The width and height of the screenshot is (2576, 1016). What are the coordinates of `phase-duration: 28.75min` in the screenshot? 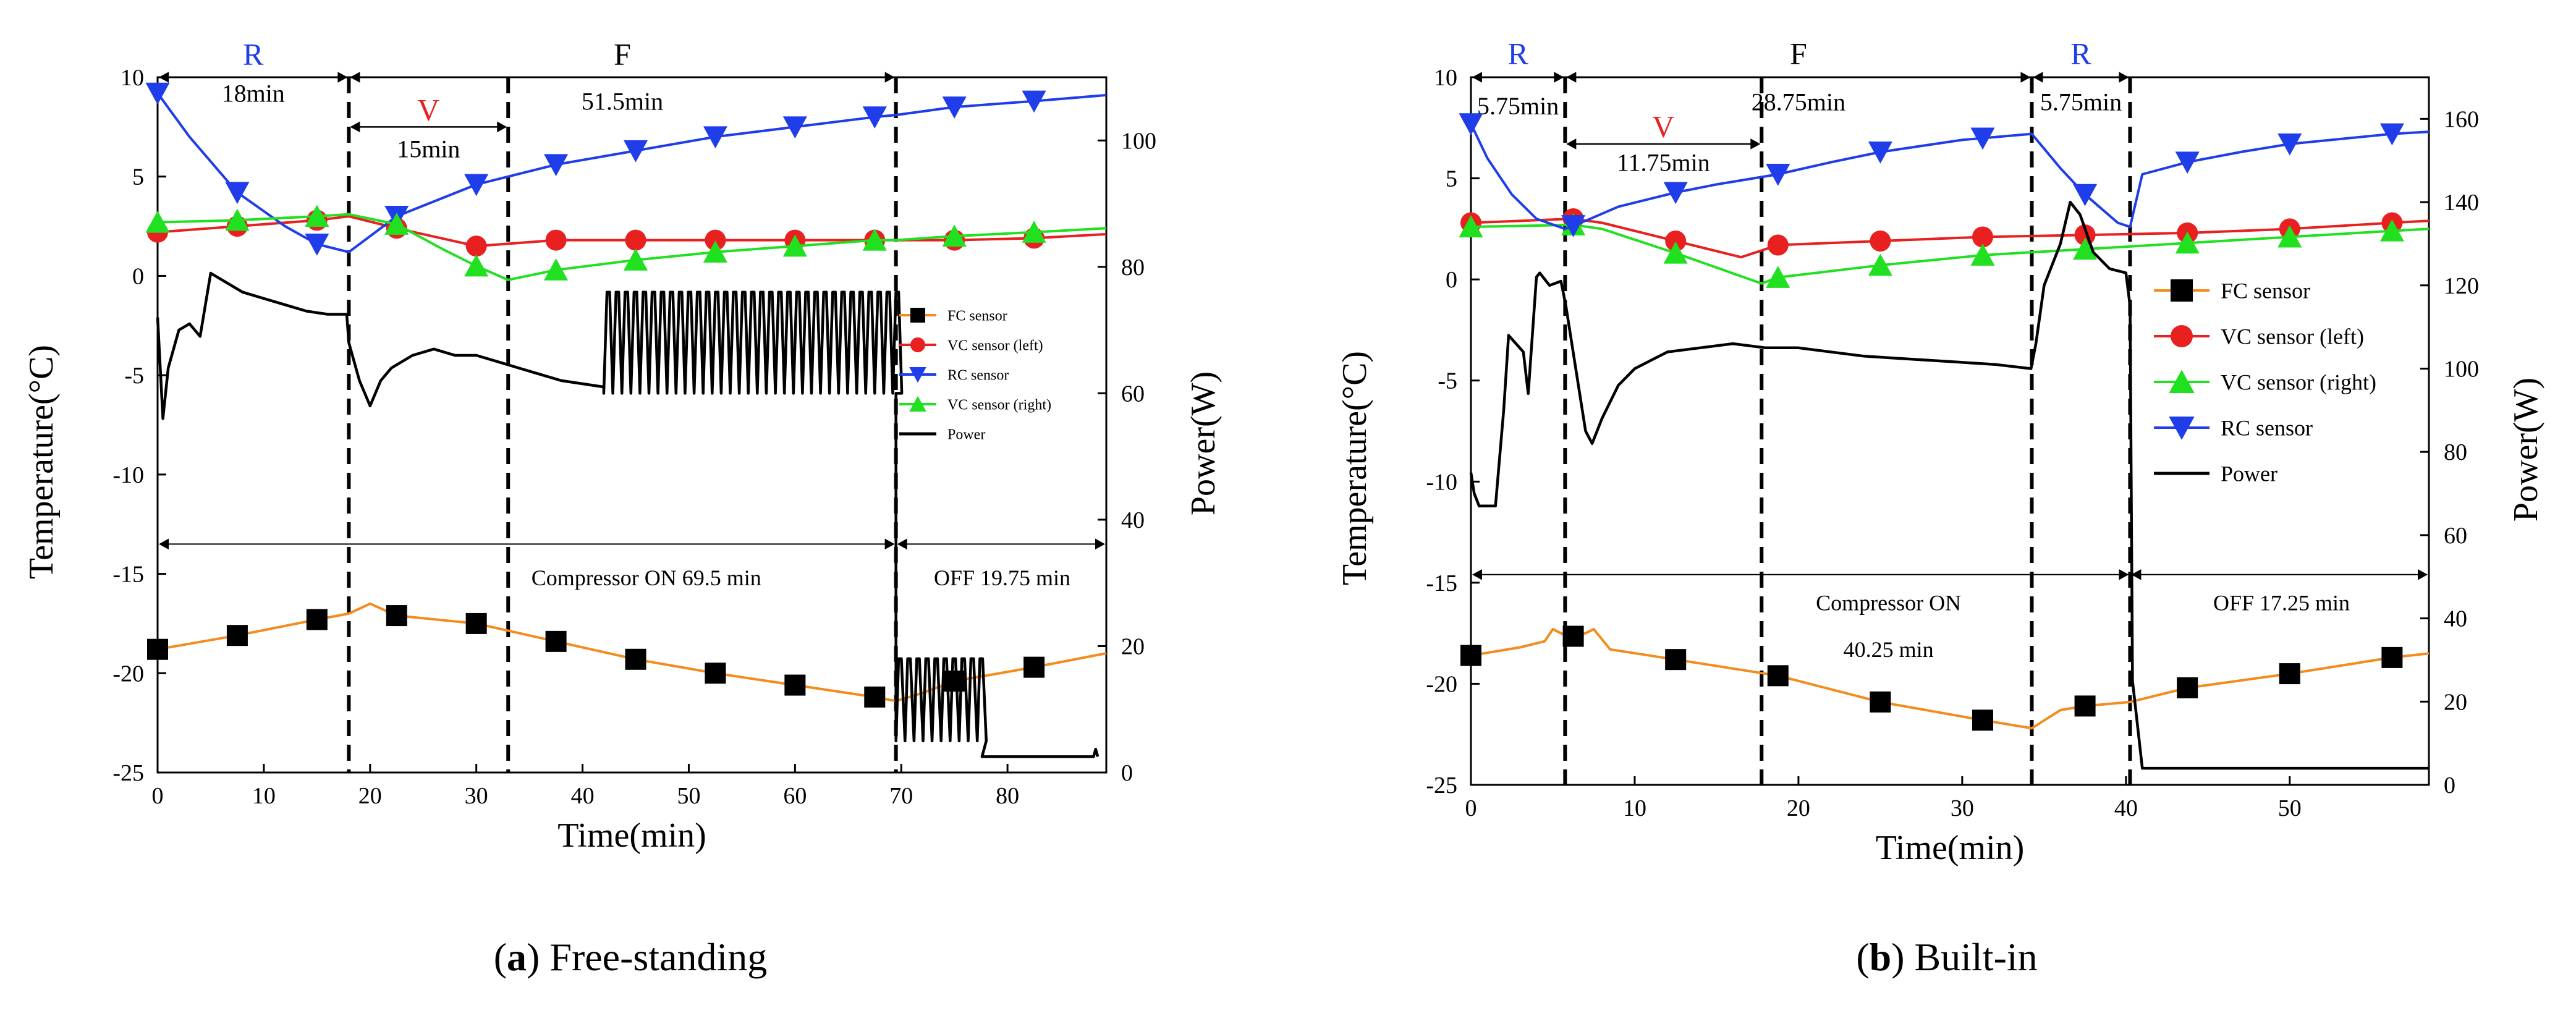 It's located at (1798, 102).